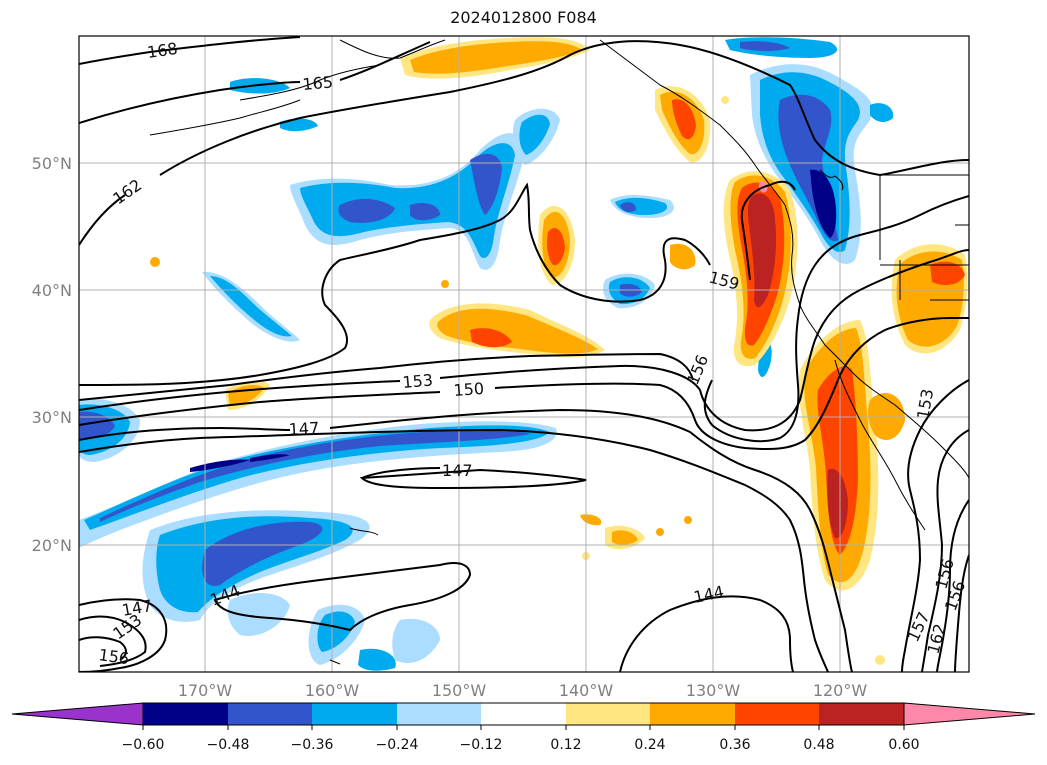 Image resolution: width=1047 pixels, height=765 pixels. Describe the element at coordinates (52, 545) in the screenshot. I see `lat-label-20n: 20°N` at that location.